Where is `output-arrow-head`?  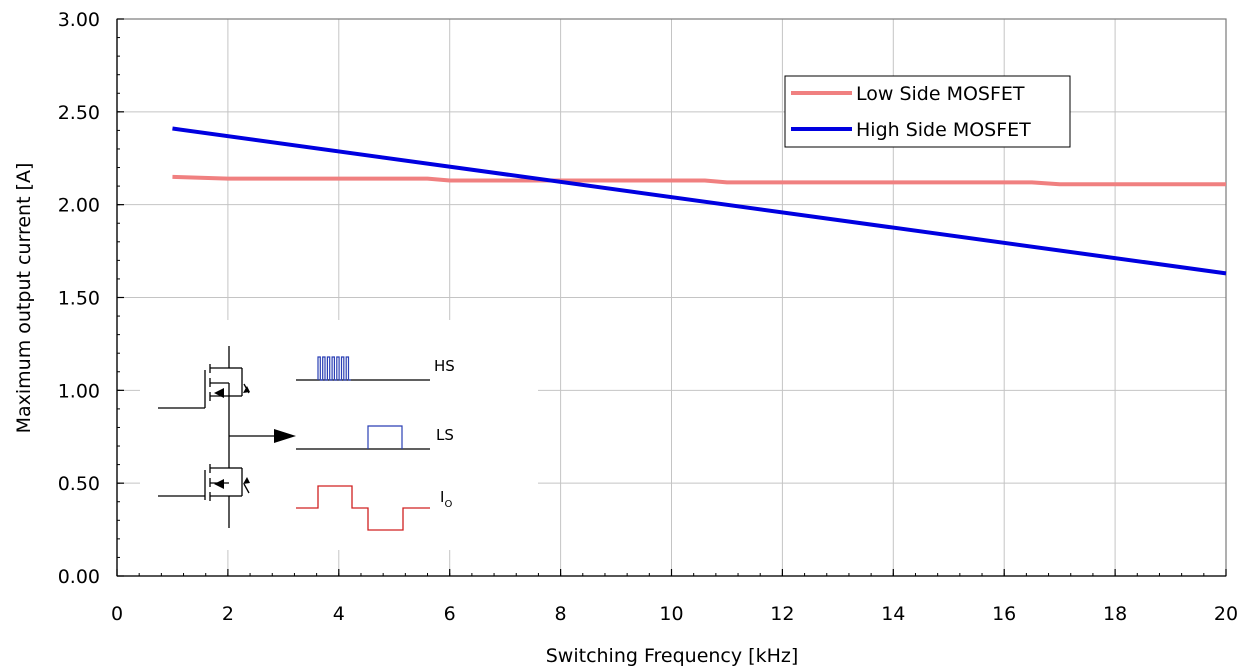
output-arrow-head is located at coordinates (285, 436).